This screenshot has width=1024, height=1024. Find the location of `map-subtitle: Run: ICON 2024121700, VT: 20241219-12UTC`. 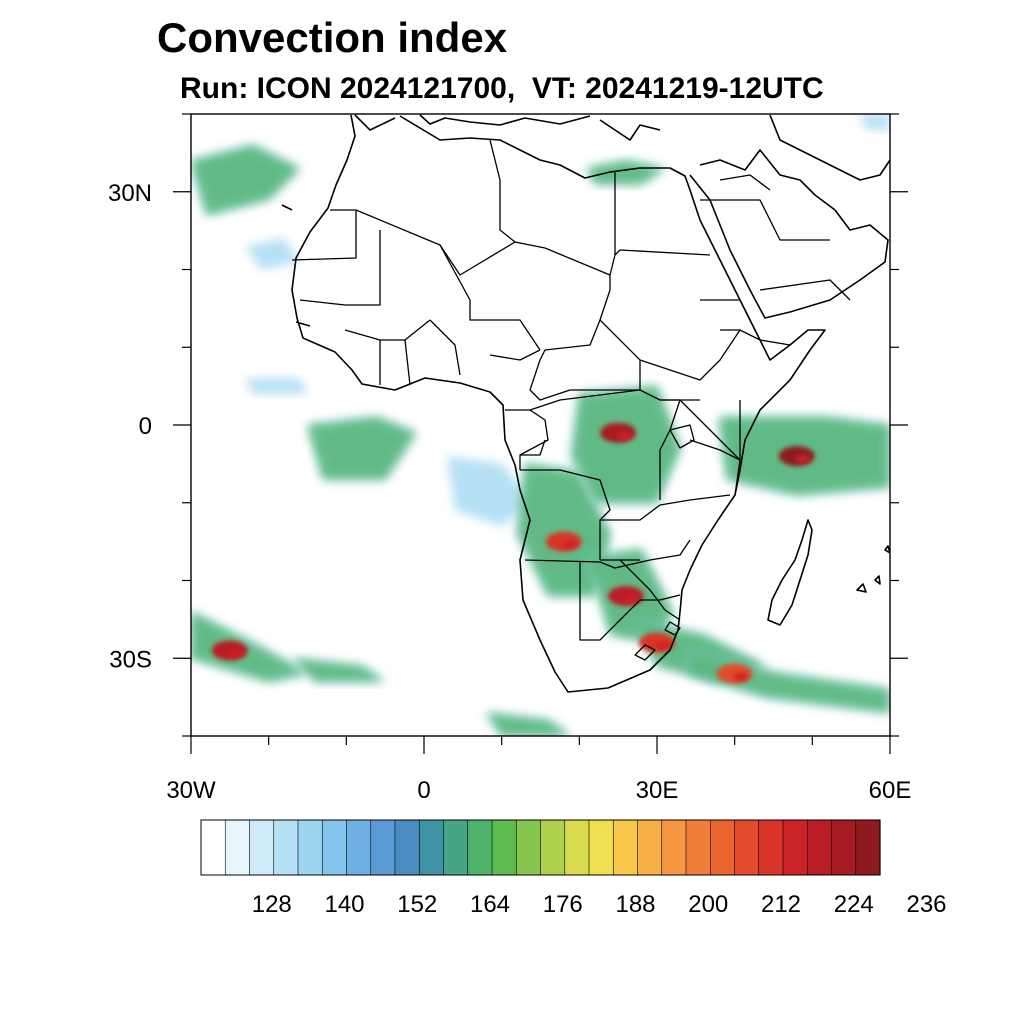

map-subtitle: Run: ICON 2024121700, VT: 20241219-12UTC is located at coordinates (502, 88).